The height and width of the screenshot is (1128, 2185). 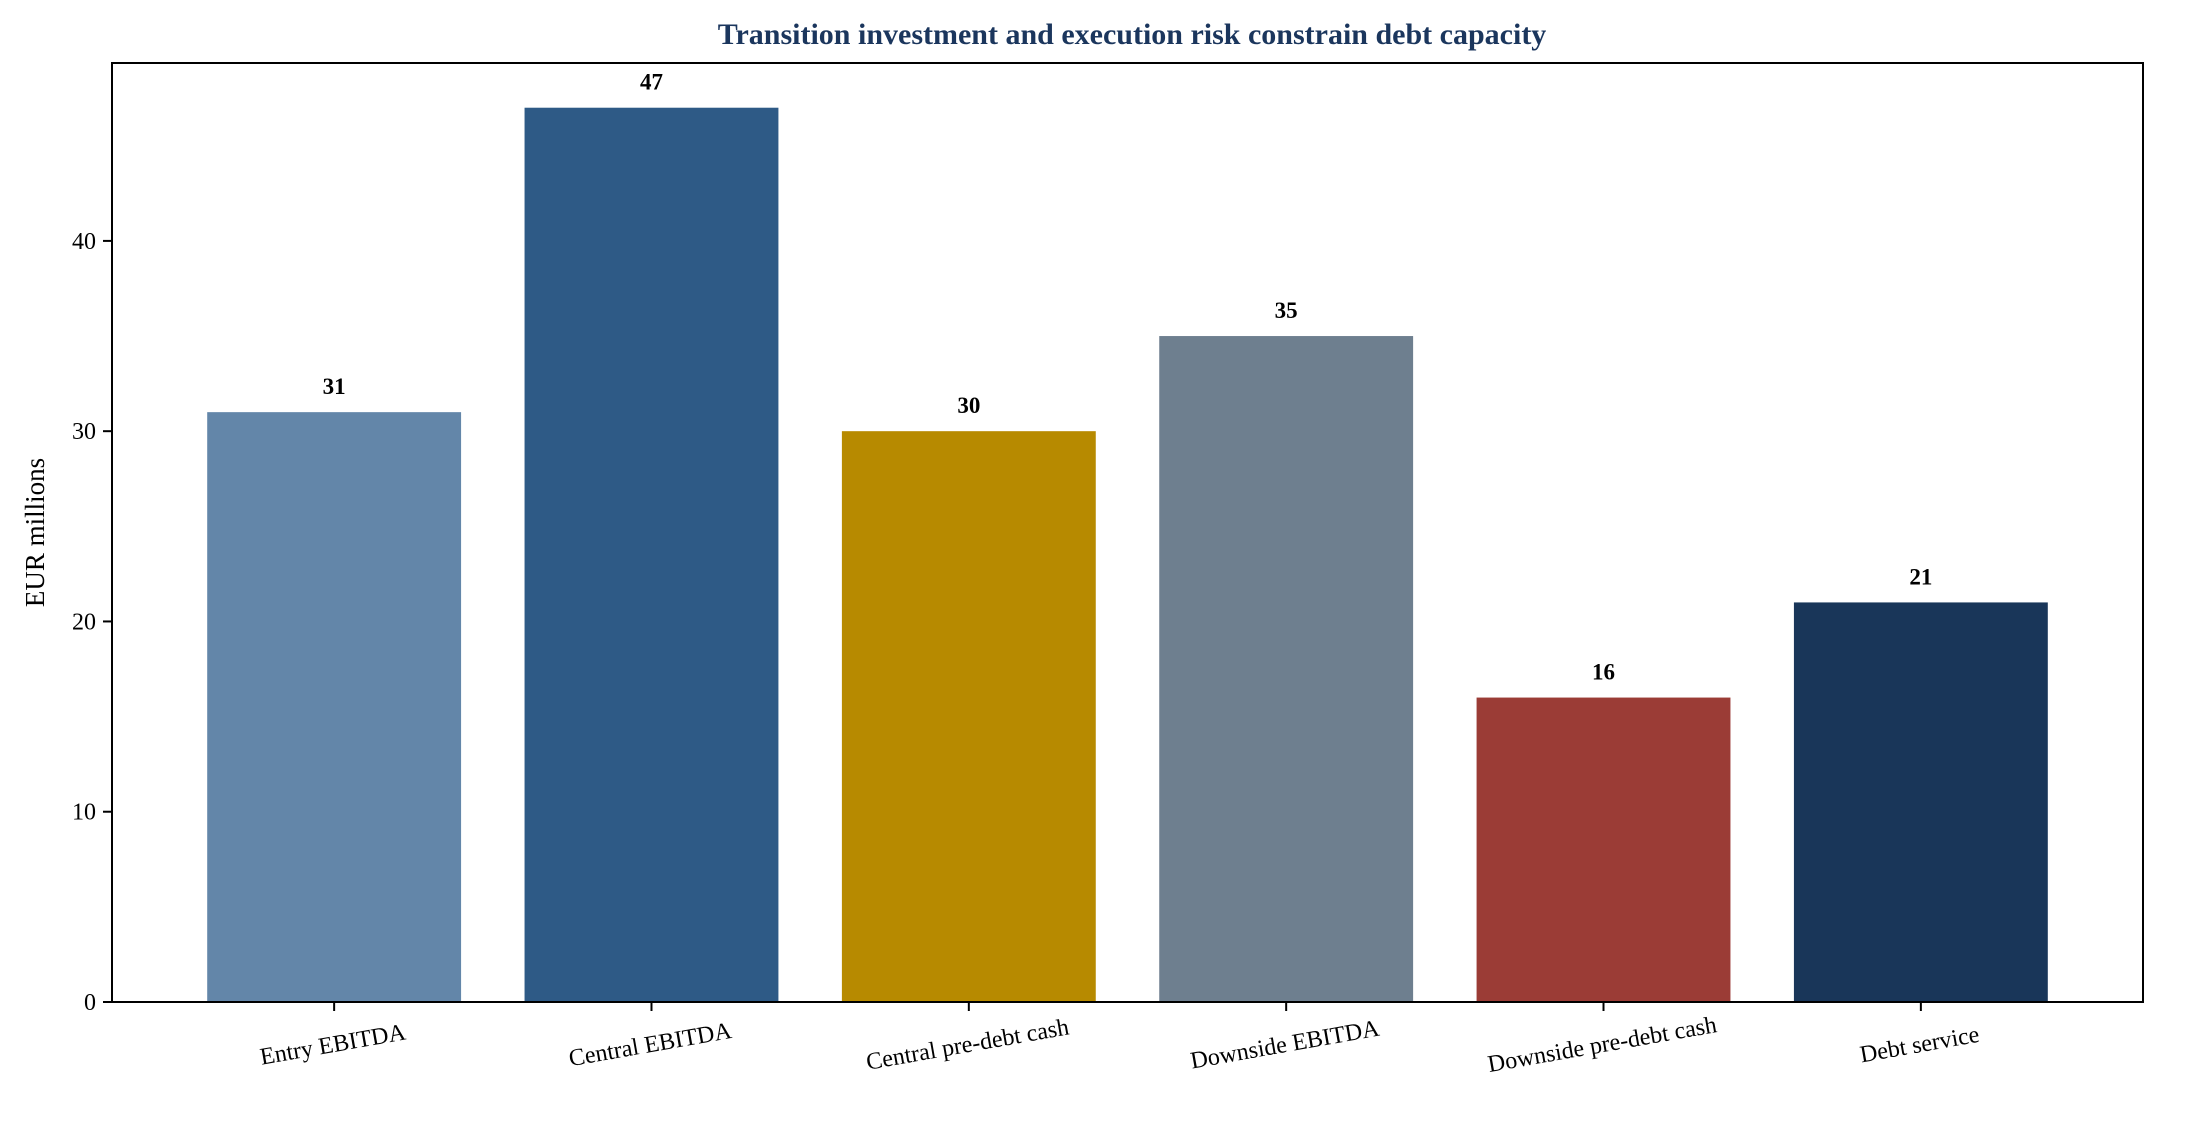 What do you see at coordinates (1920, 576) in the screenshot?
I see `data-label: 21` at bounding box center [1920, 576].